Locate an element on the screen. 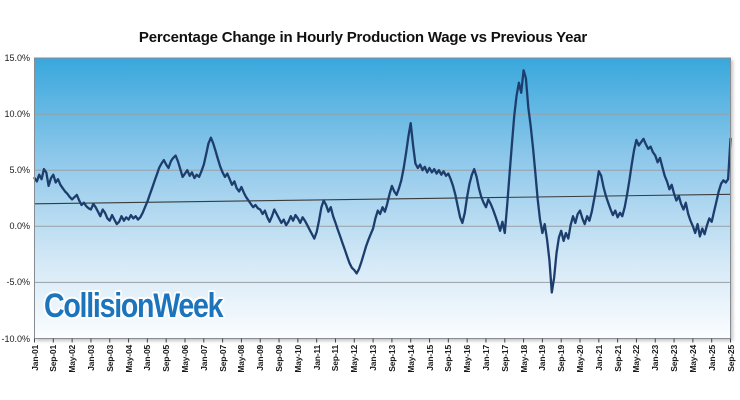  x-tick-label: May-04 is located at coordinates (128, 359).